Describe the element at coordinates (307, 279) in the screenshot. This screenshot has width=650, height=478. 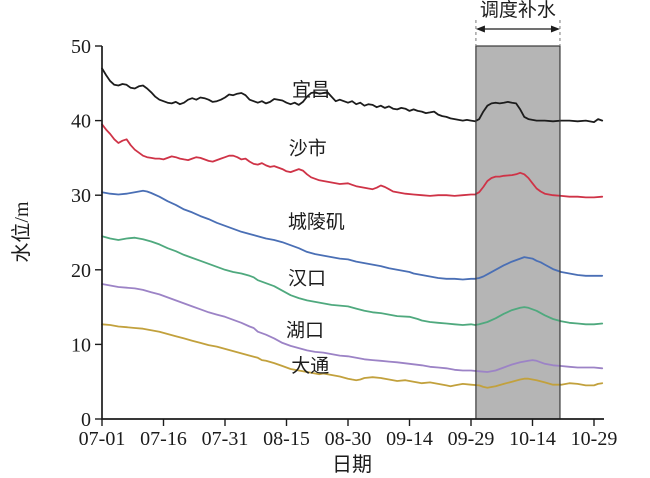
I see `series-label-hankou: 汉口` at that location.